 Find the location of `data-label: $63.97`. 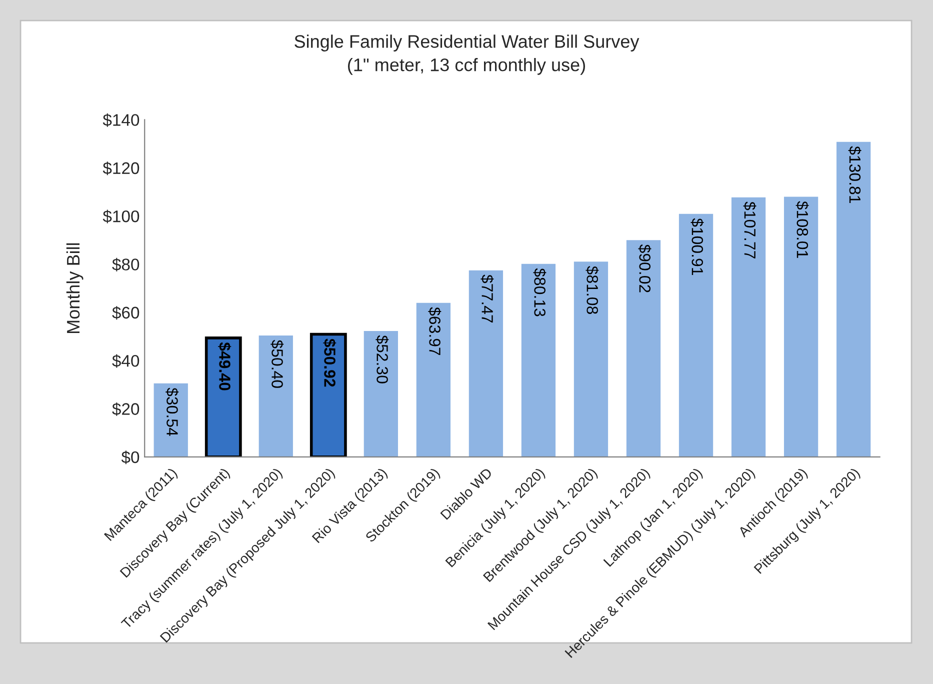

data-label: $63.97 is located at coordinates (435, 331).